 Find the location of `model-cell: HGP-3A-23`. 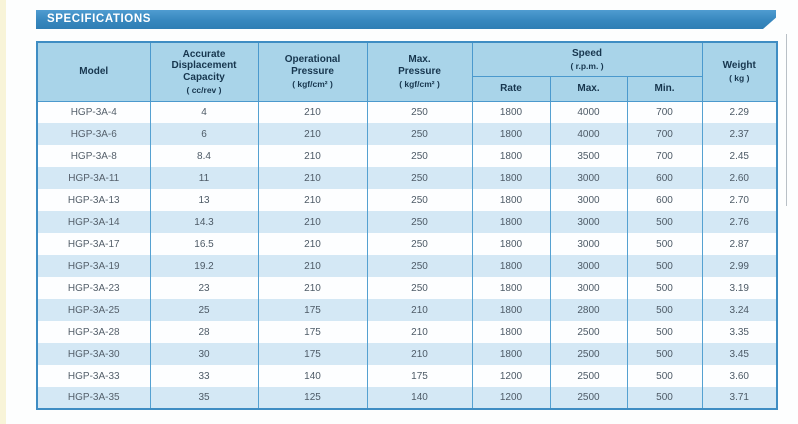

model-cell: HGP-3A-23 is located at coordinates (93, 288).